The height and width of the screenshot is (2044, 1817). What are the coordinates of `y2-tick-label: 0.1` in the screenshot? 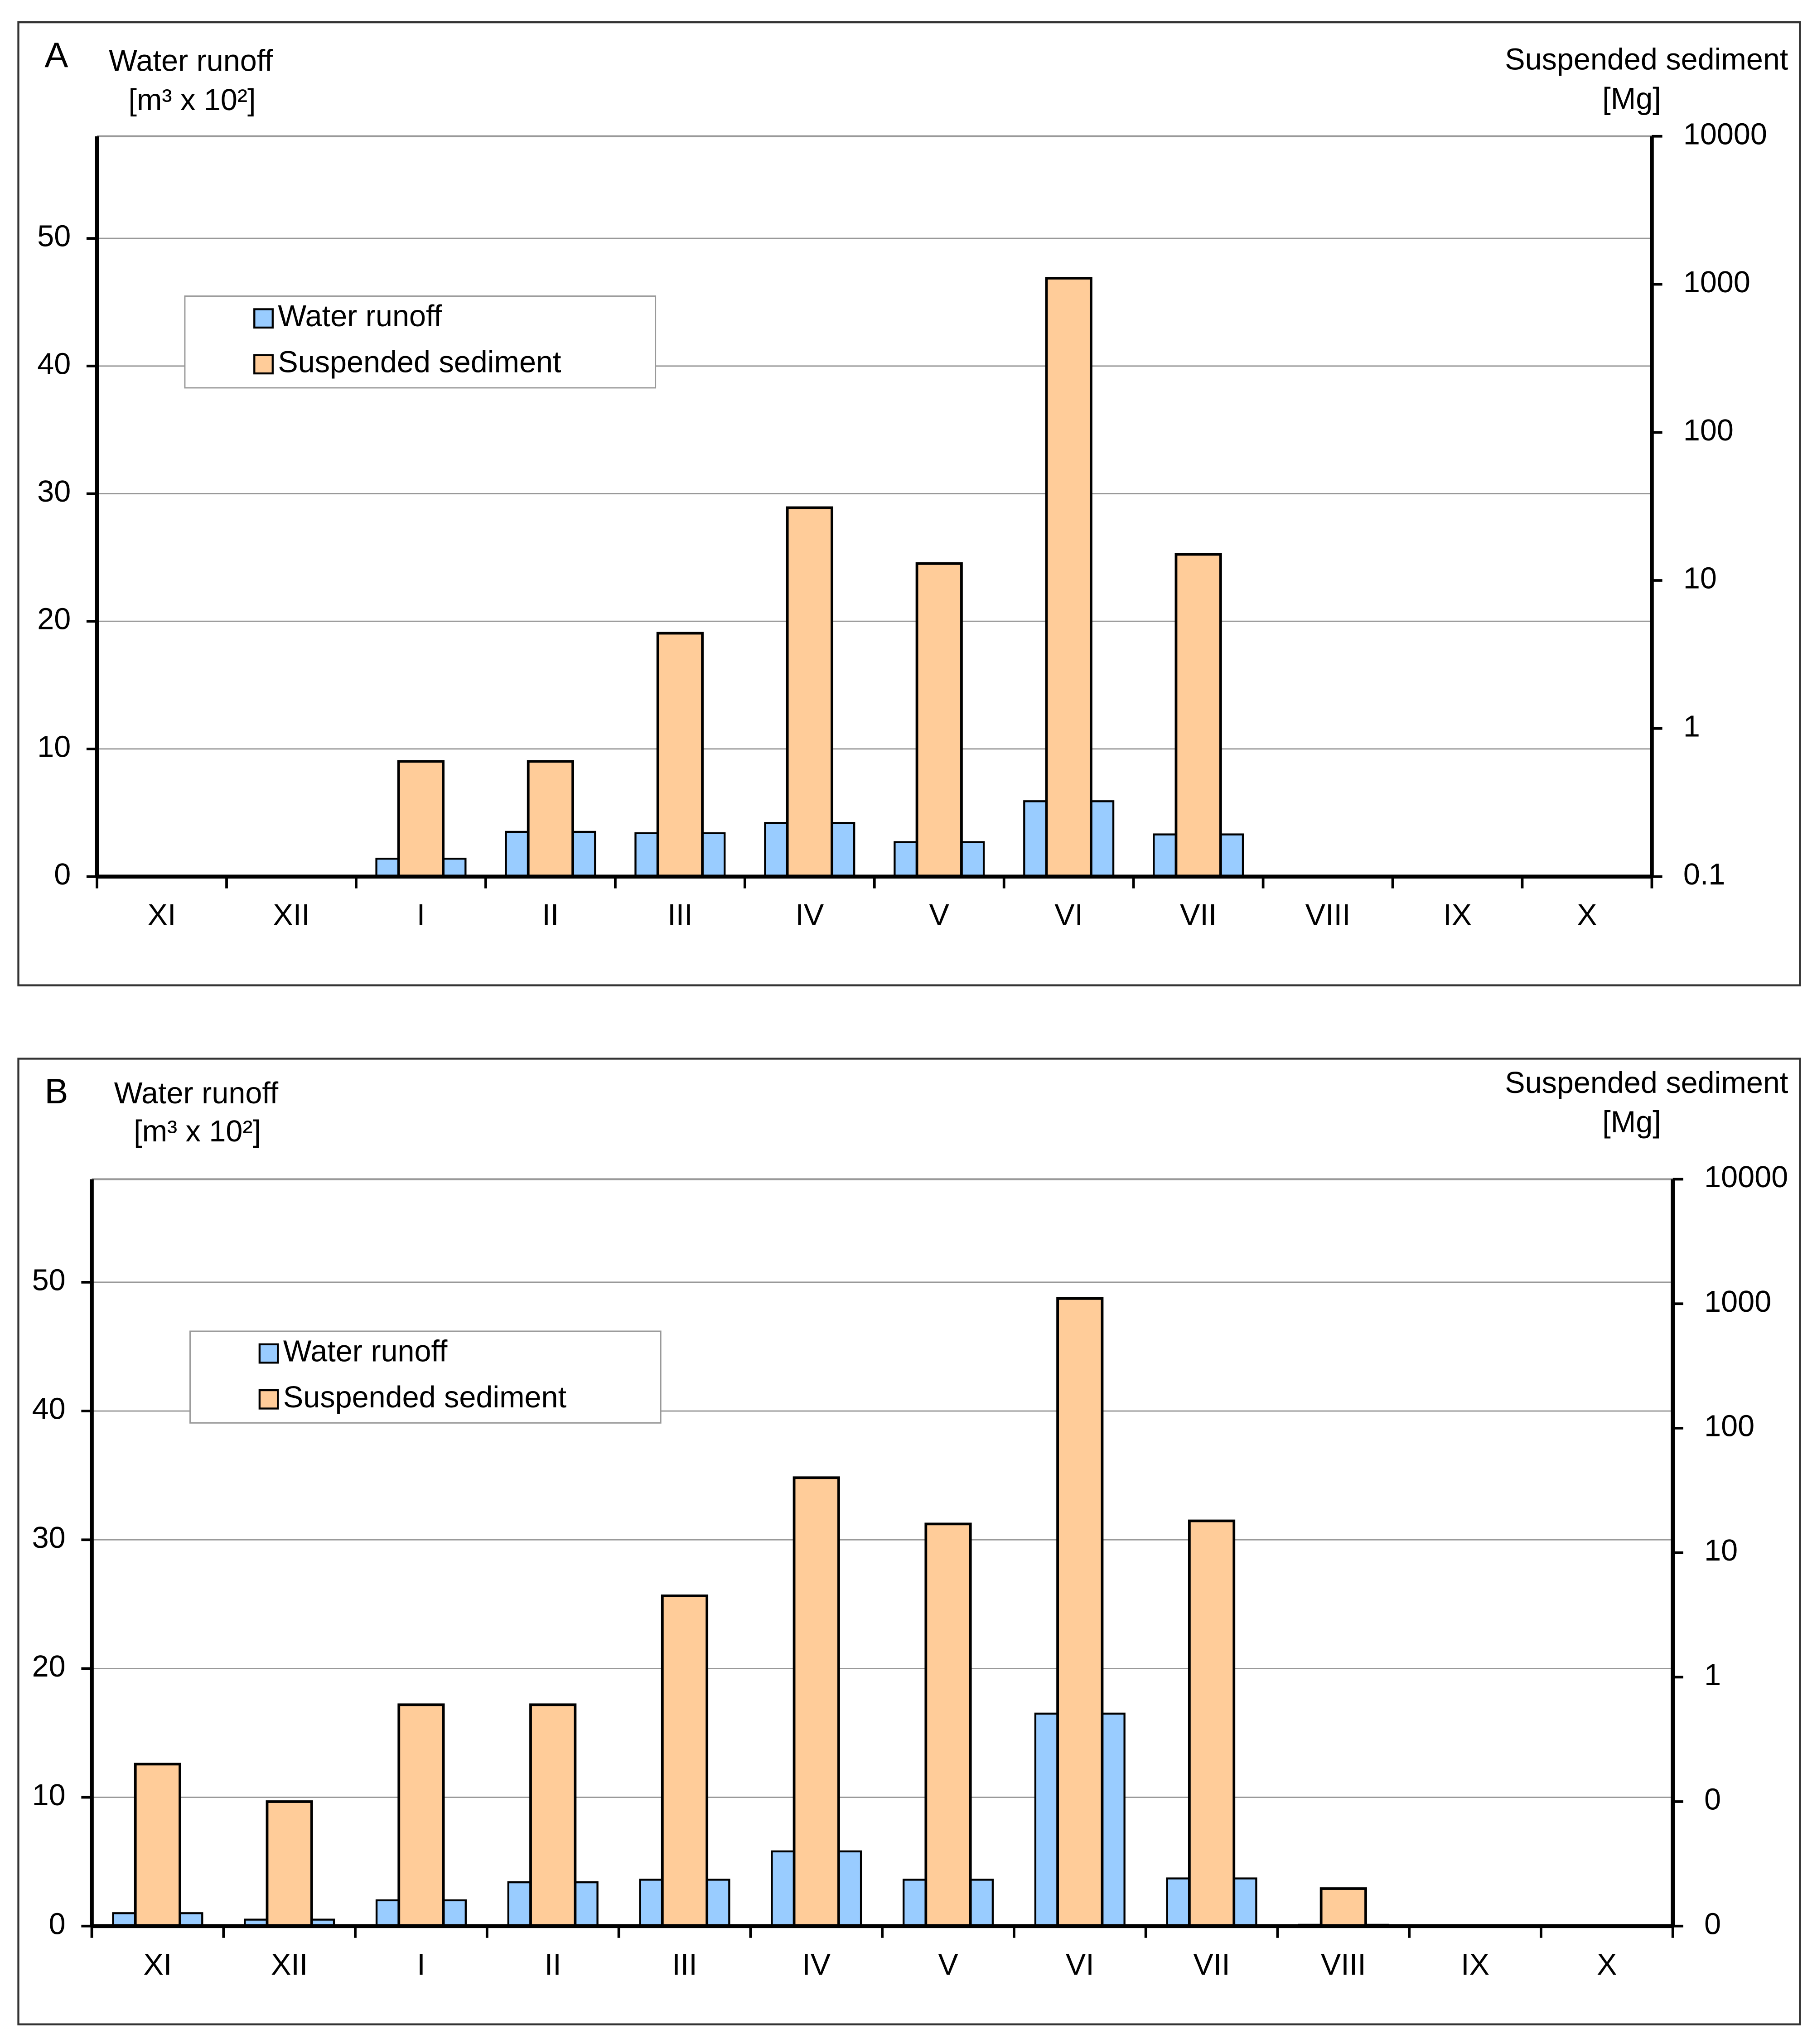 It's located at (1704, 874).